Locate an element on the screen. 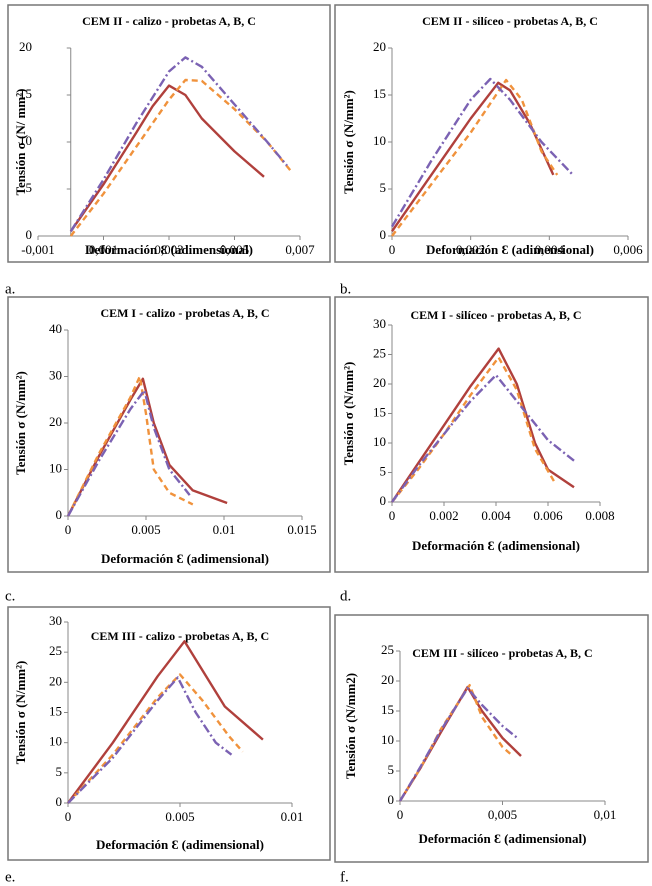  x-tick-label: 0.006 is located at coordinates (548, 515).